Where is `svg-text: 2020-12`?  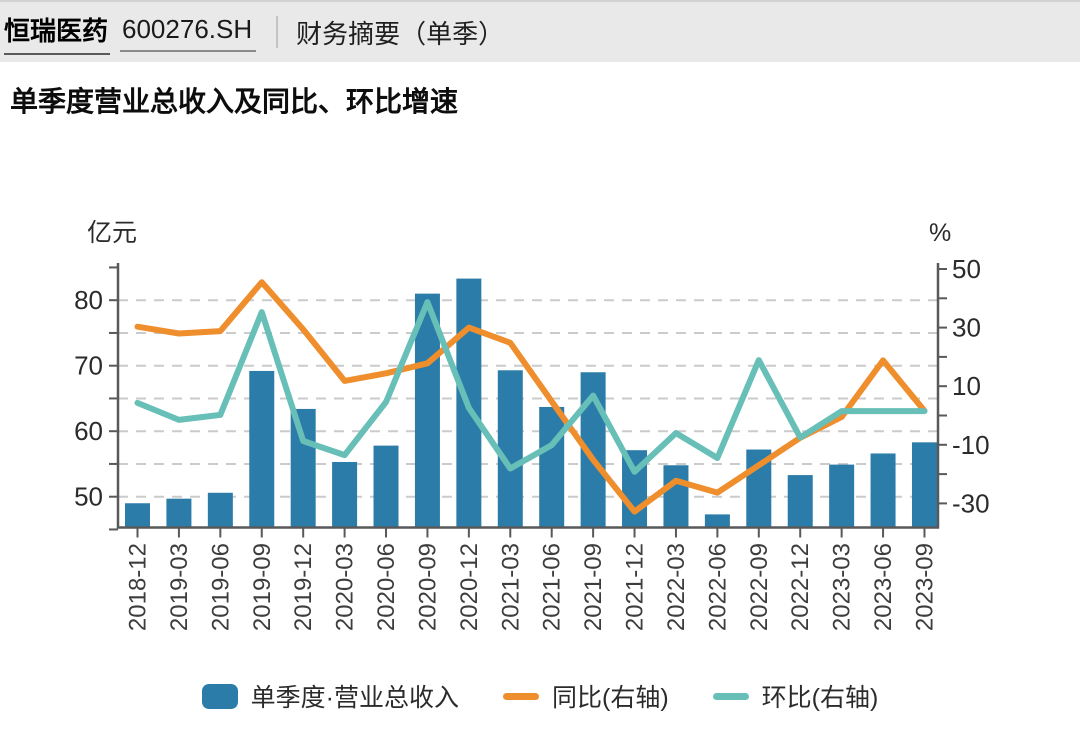 svg-text: 2020-12 is located at coordinates (469, 587).